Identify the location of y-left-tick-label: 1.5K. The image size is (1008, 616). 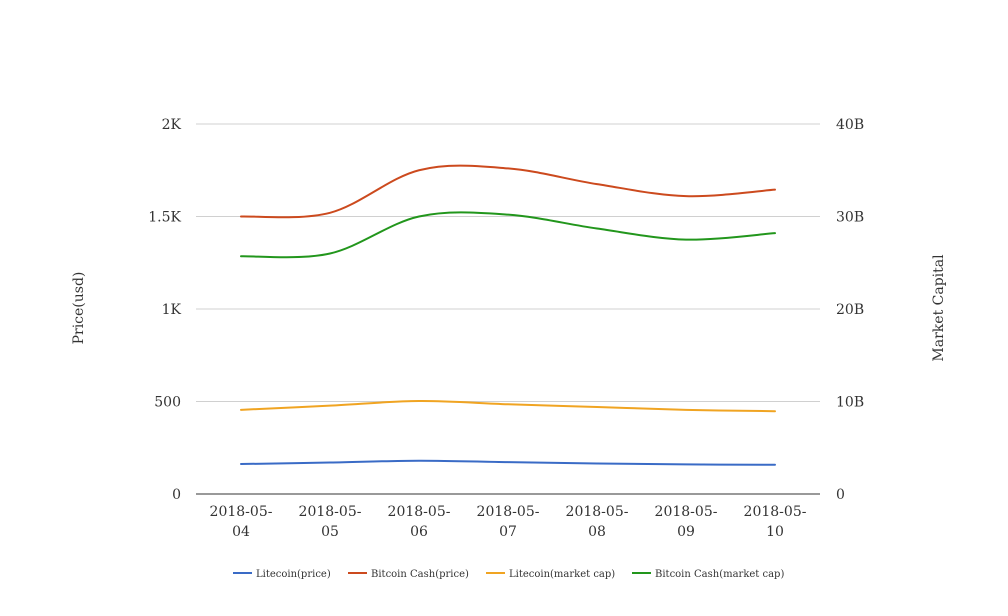
(164, 218).